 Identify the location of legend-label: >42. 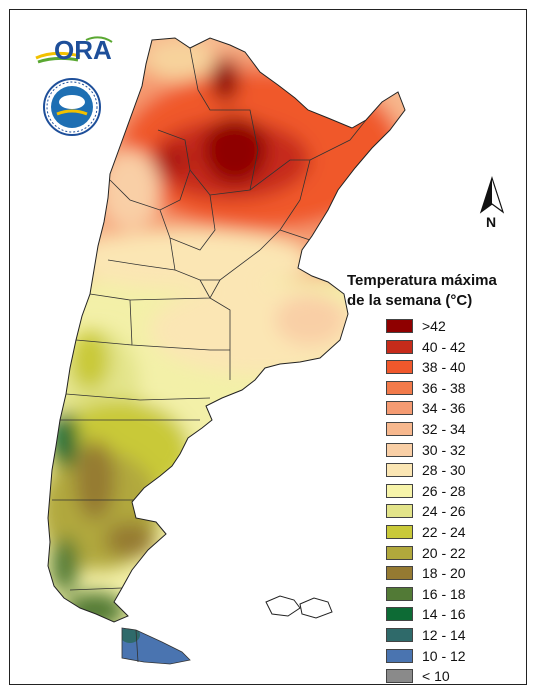
(434, 326).